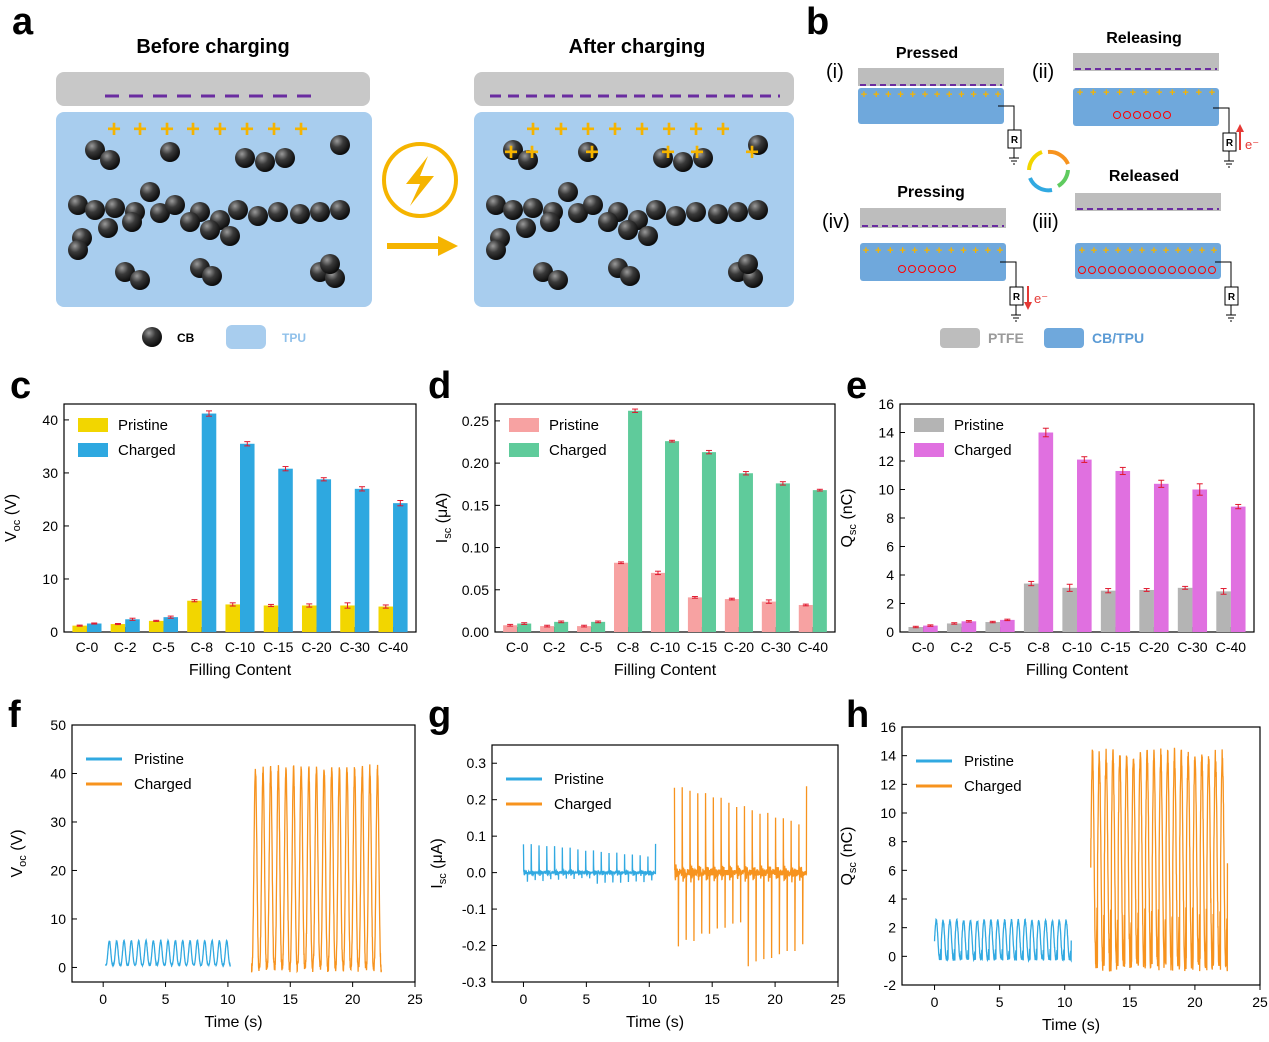  I want to click on stage-iii-cbtpu, so click(1148, 261).